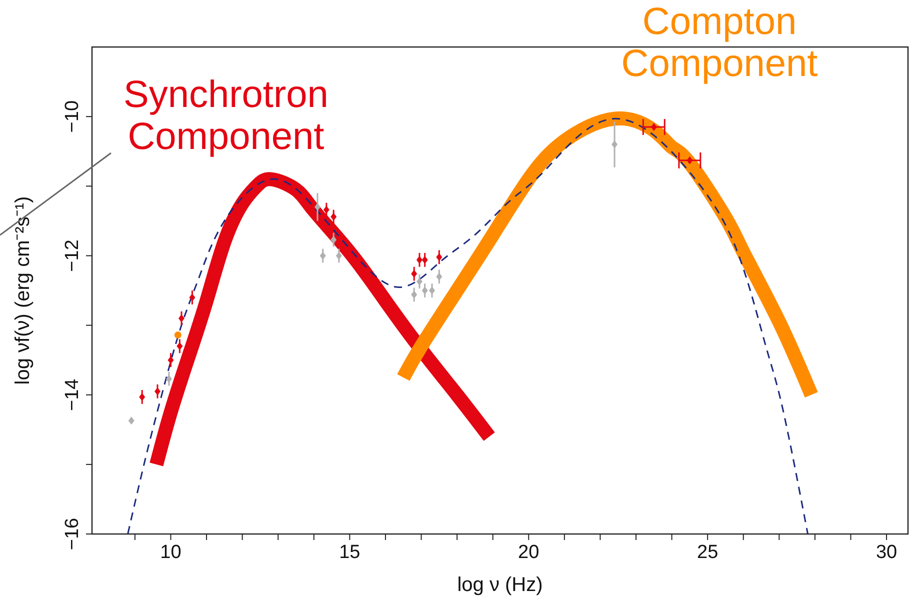 This screenshot has width=915, height=599. Describe the element at coordinates (171, 552) in the screenshot. I see `x-tick-label: 10` at that location.